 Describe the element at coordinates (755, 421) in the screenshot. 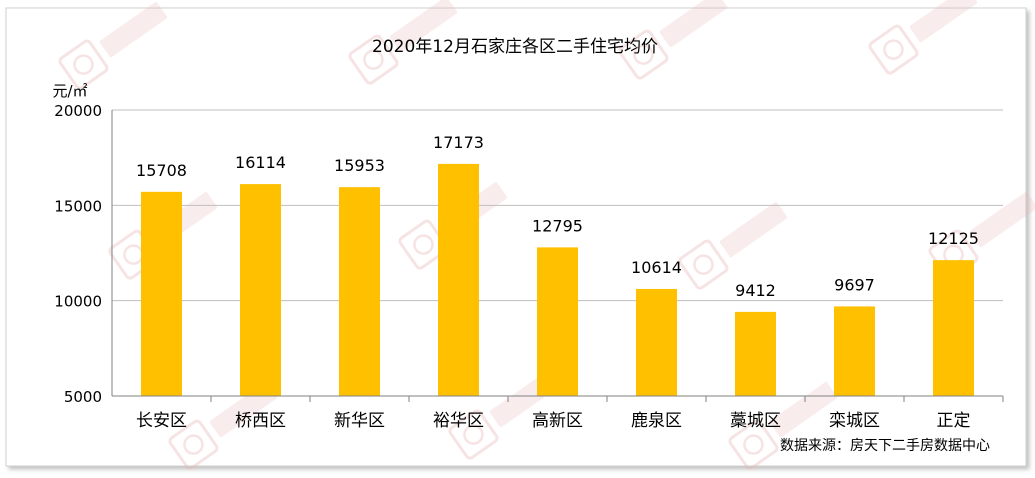

I see `x-tick-label: 藁城区` at that location.